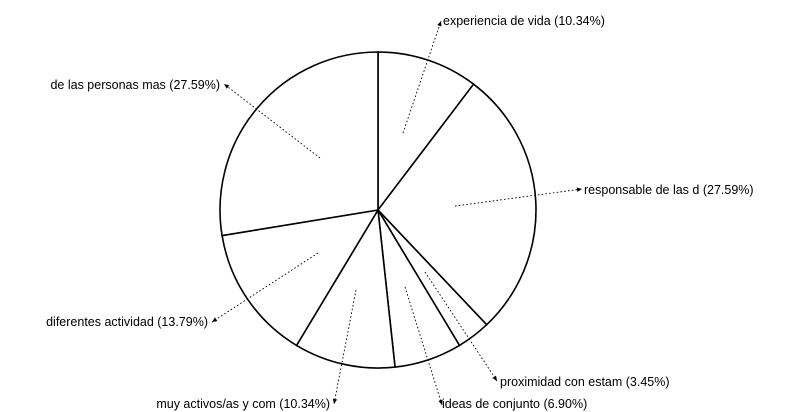 The width and height of the screenshot is (792, 412). I want to click on slice-label: diferentes actividad (13.79%), so click(127, 322).